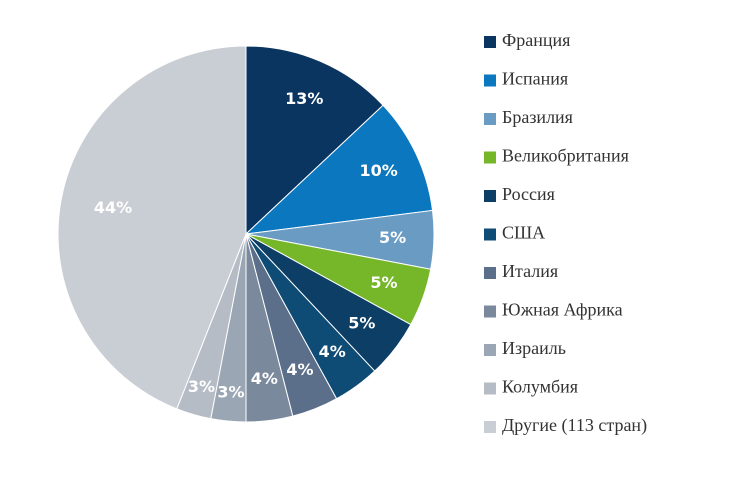  I want to click on legend-label: Россия, so click(528, 194).